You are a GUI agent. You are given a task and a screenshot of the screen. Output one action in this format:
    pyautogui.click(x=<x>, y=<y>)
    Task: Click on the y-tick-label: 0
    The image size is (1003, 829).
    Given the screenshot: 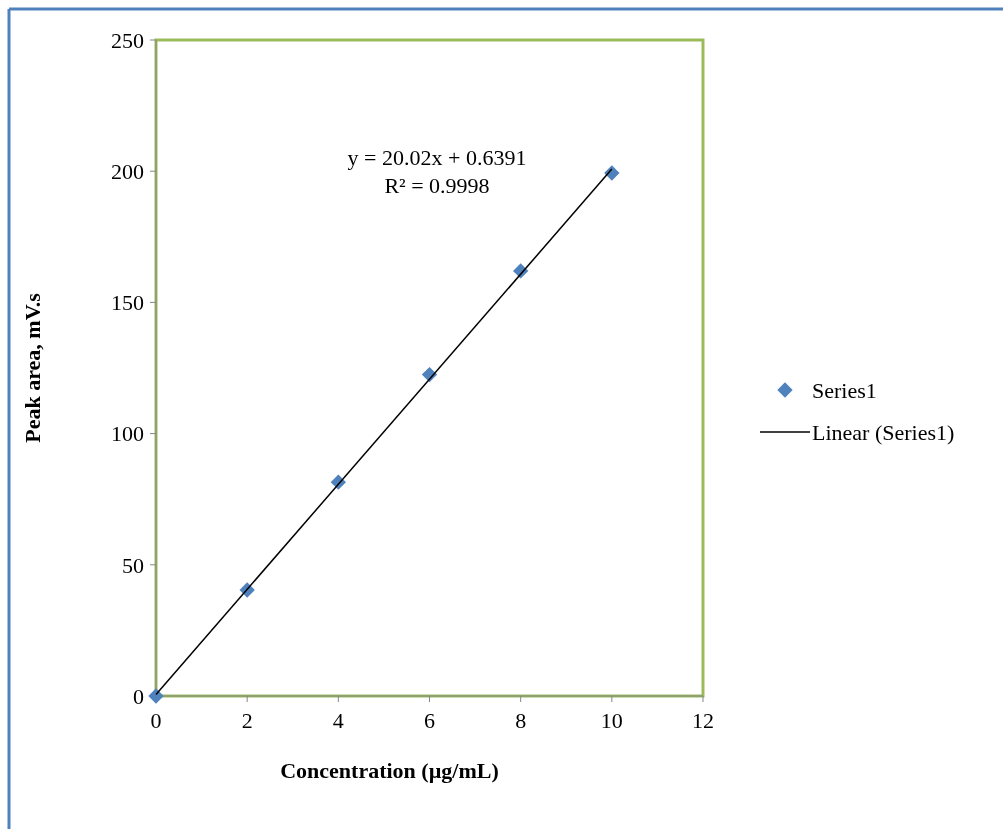 What is the action you would take?
    pyautogui.click(x=138, y=696)
    